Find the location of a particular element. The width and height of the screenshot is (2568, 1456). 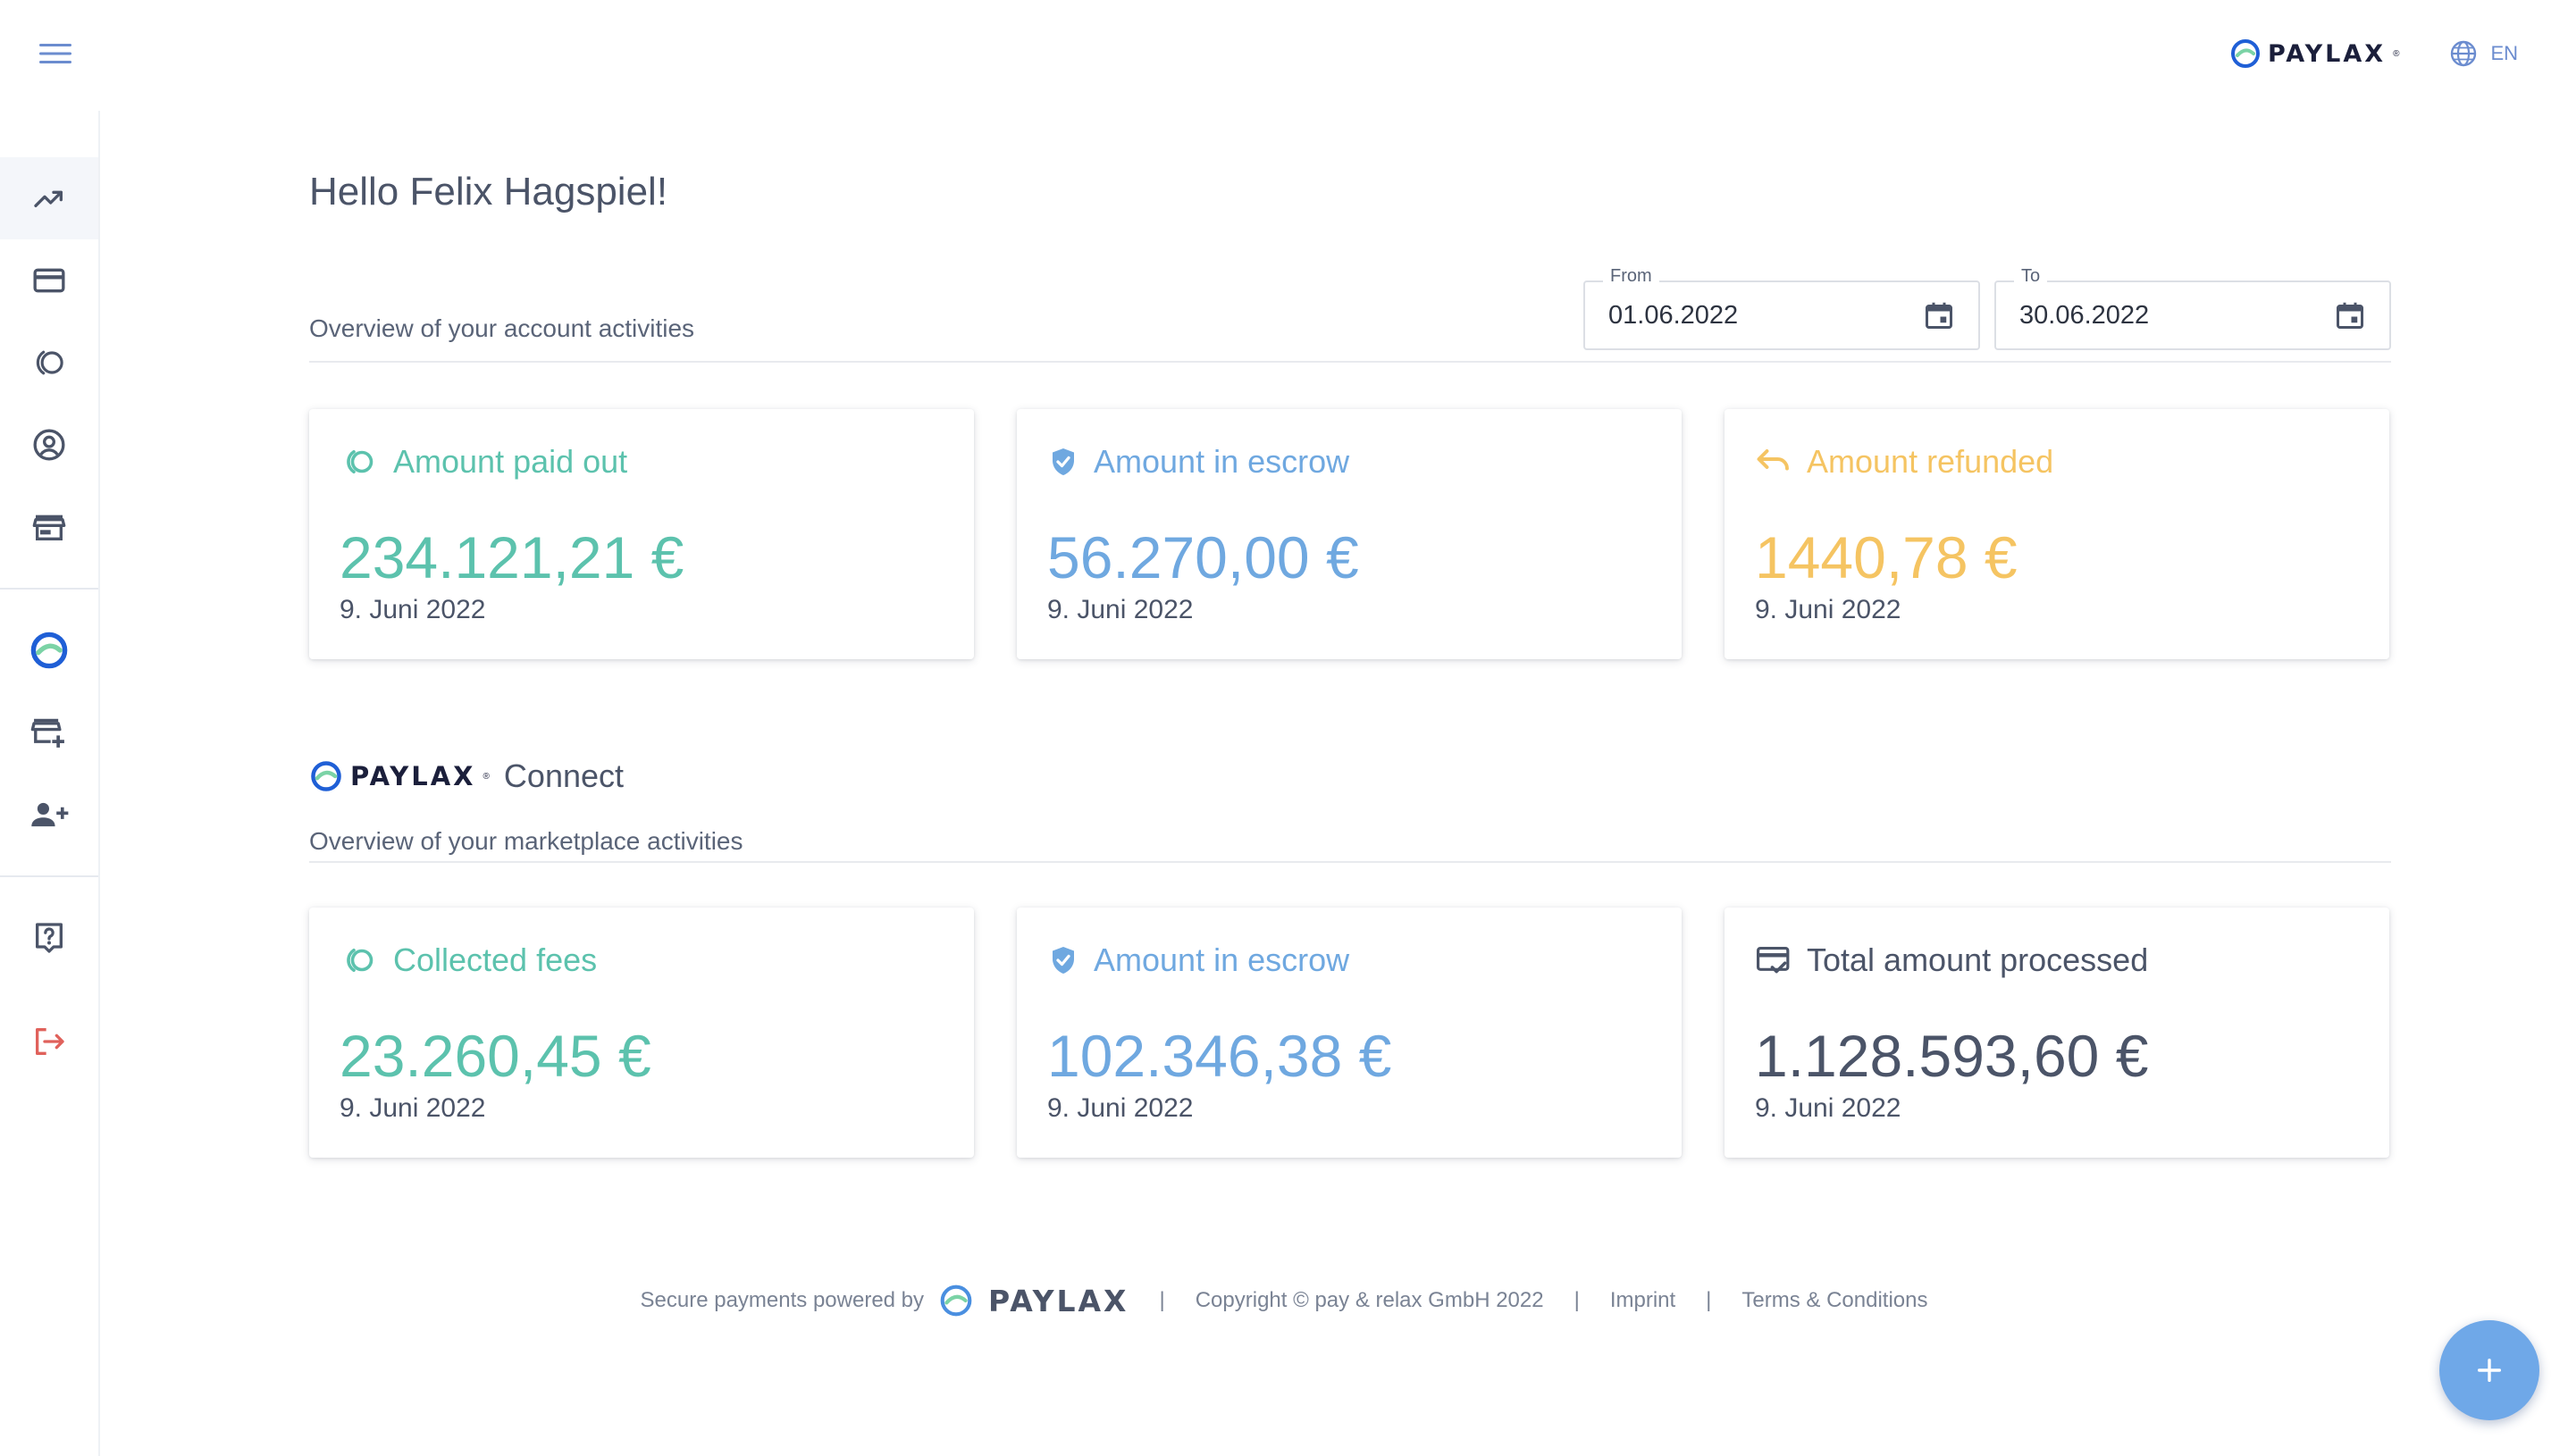

page-title: Hello Felix Hagspiel! is located at coordinates (488, 191).